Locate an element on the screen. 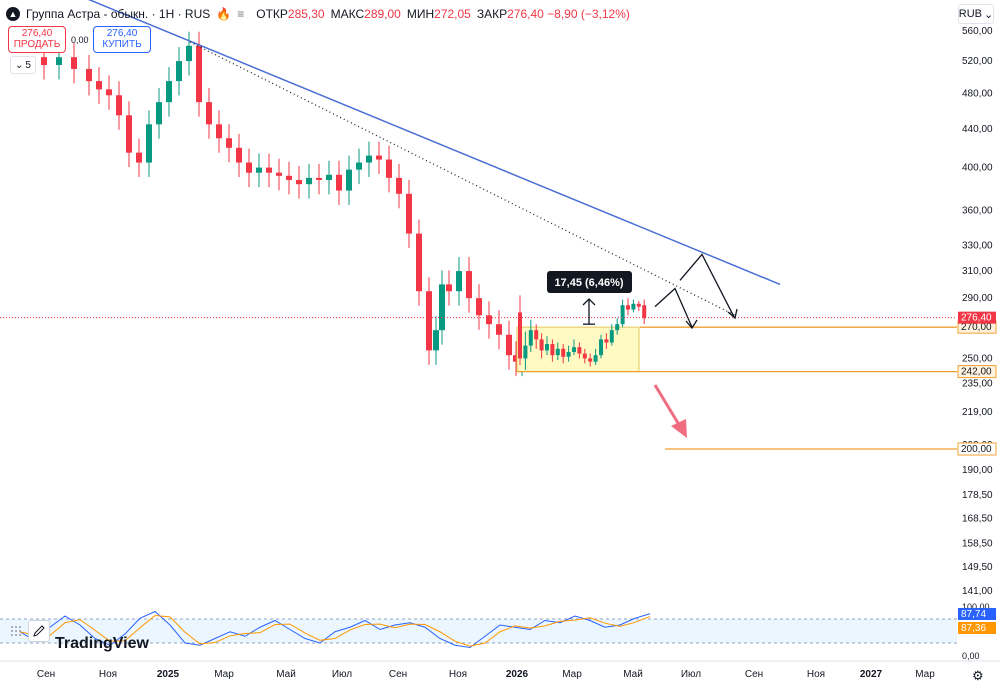 This screenshot has height=689, width=1000. pencil-icon is located at coordinates (39, 631).